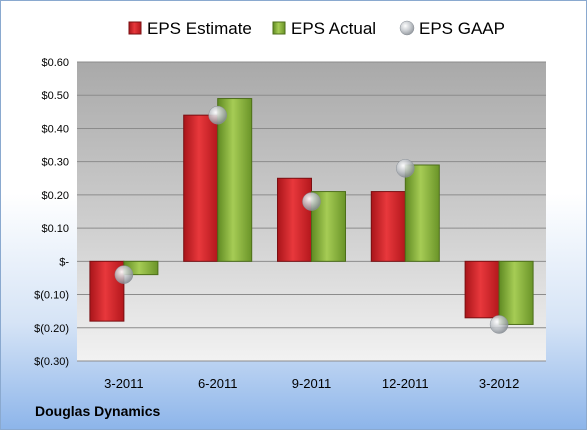 Image resolution: width=587 pixels, height=430 pixels. I want to click on y-tick-label: $0.40, so click(55, 129).